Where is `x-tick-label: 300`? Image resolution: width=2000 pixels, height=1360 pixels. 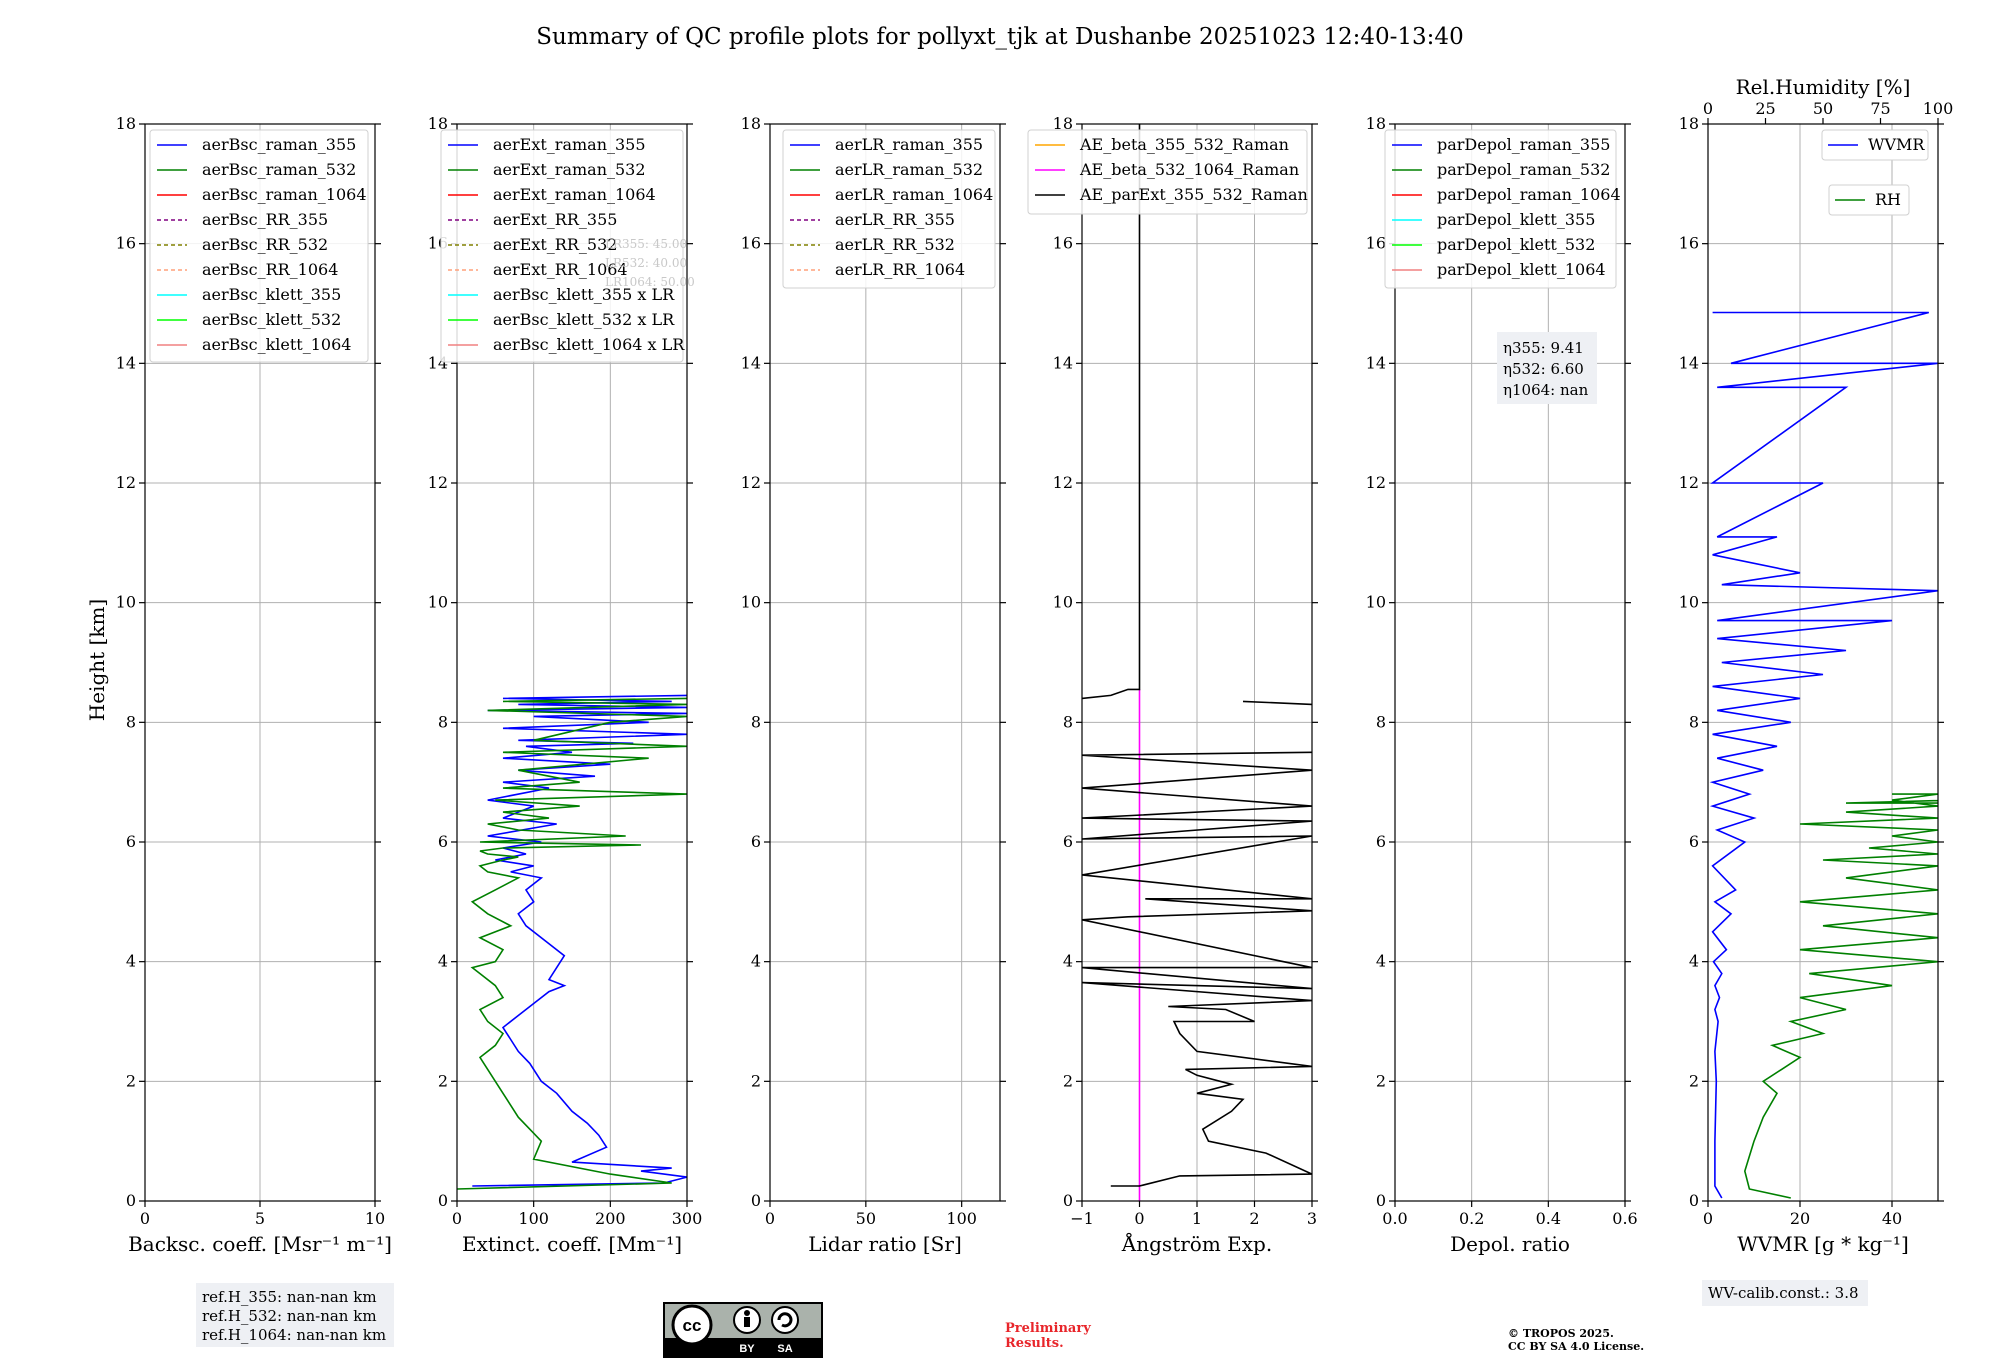 x-tick-label: 300 is located at coordinates (687, 1218).